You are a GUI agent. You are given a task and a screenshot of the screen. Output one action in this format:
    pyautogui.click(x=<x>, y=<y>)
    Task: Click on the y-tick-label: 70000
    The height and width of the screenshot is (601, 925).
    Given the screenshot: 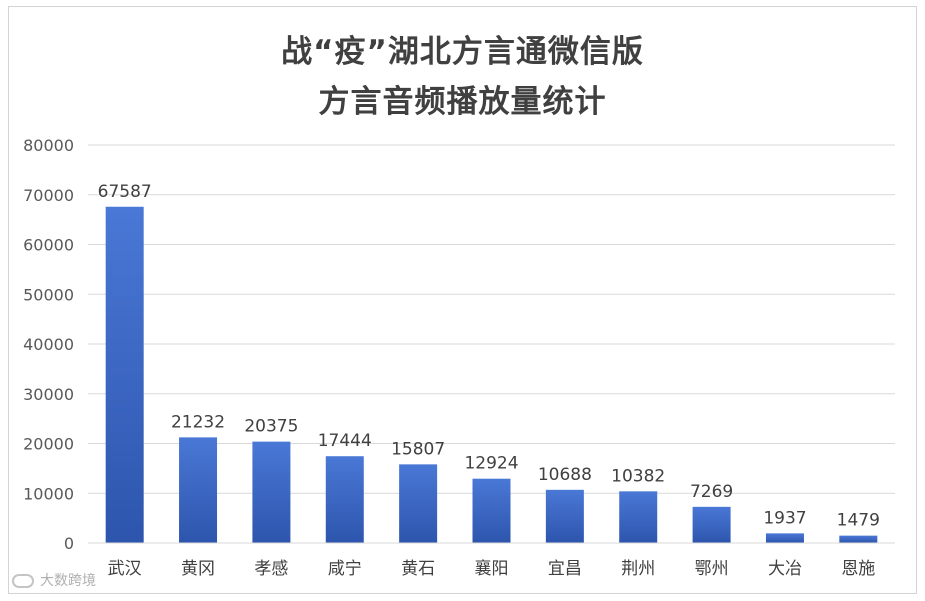 What is the action you would take?
    pyautogui.click(x=48, y=195)
    